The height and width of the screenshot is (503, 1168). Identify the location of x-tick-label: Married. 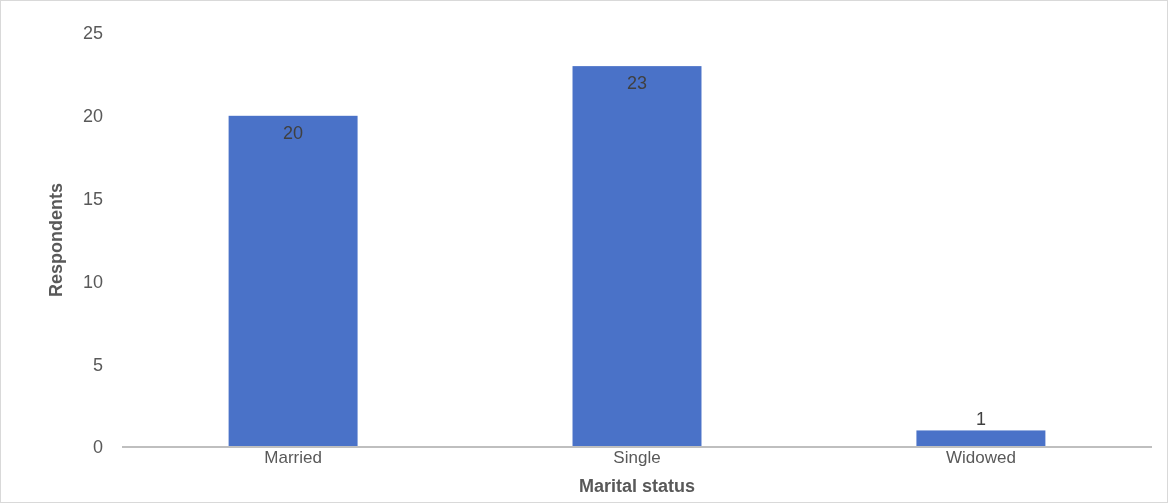
(293, 457).